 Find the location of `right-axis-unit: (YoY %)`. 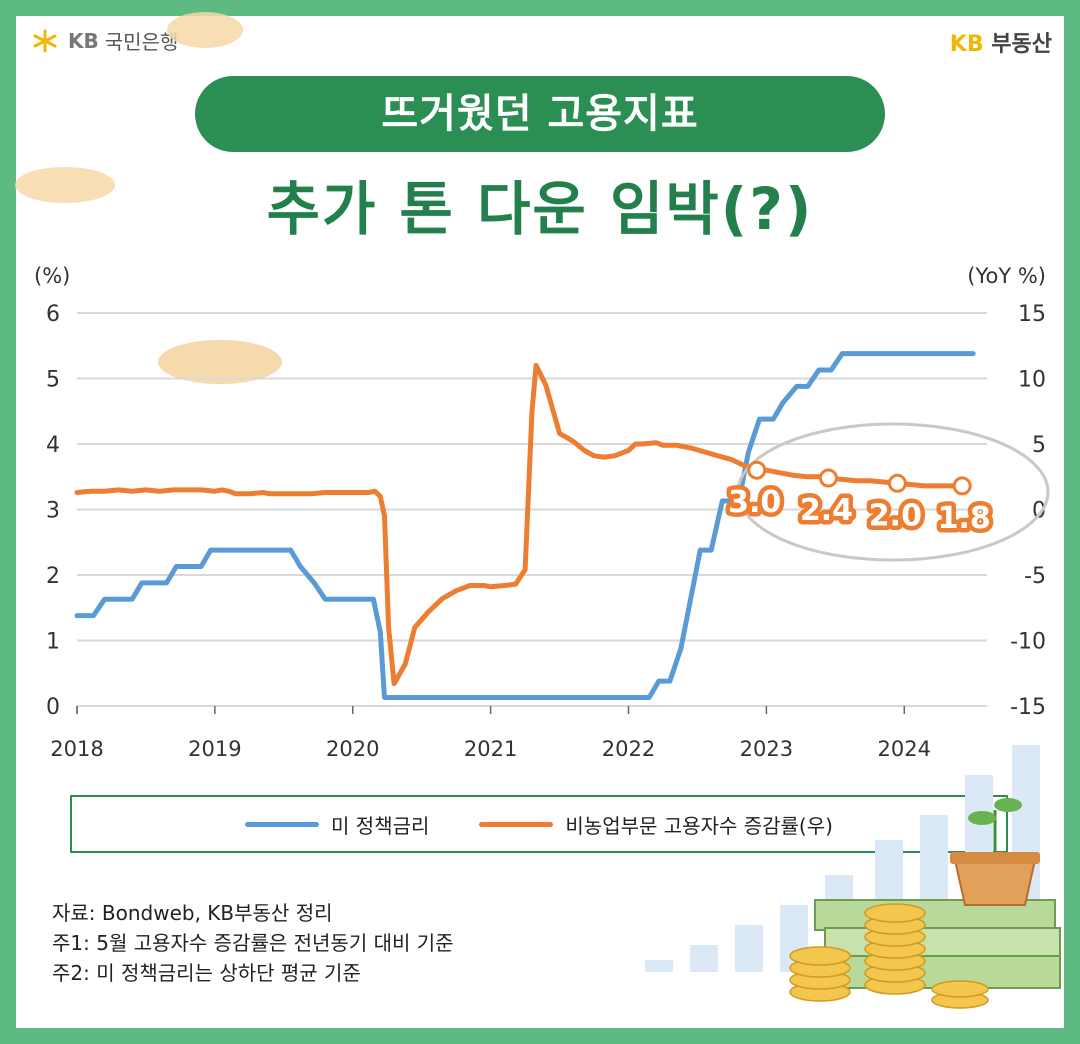

right-axis-unit: (YoY %) is located at coordinates (1006, 276).